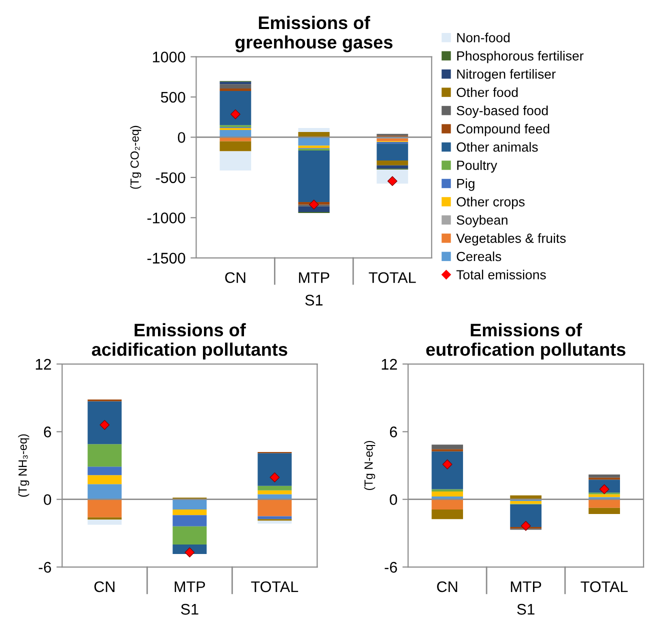 This screenshot has height=617, width=654. What do you see at coordinates (173, 97) in the screenshot?
I see `y-tick-label: 500` at bounding box center [173, 97].